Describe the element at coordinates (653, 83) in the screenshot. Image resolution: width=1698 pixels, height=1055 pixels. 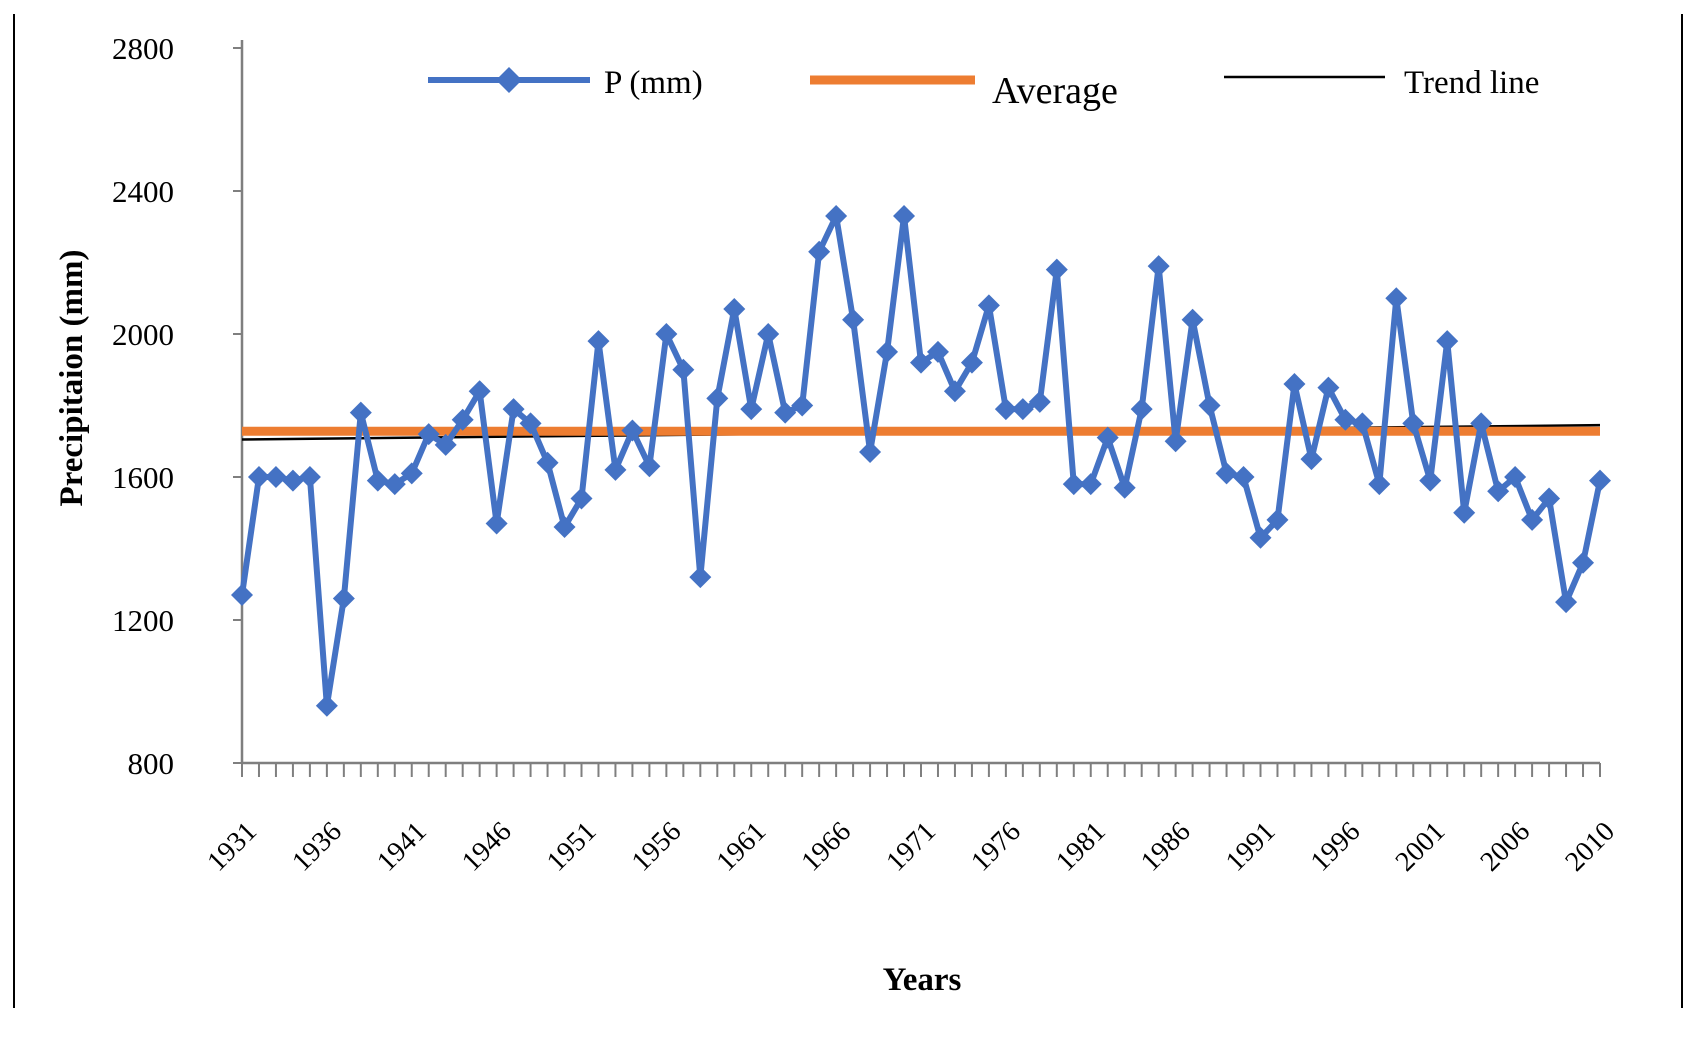
I see `legend-label-precipitation: P (mm)` at that location.